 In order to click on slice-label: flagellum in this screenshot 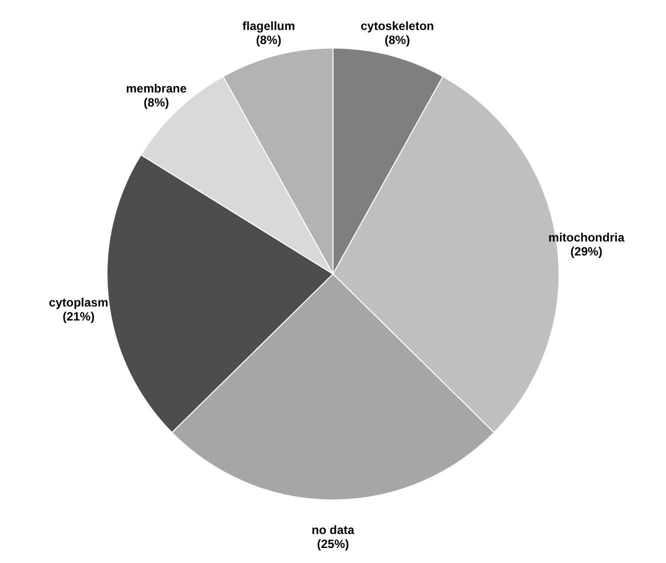, I will do `click(269, 26)`.